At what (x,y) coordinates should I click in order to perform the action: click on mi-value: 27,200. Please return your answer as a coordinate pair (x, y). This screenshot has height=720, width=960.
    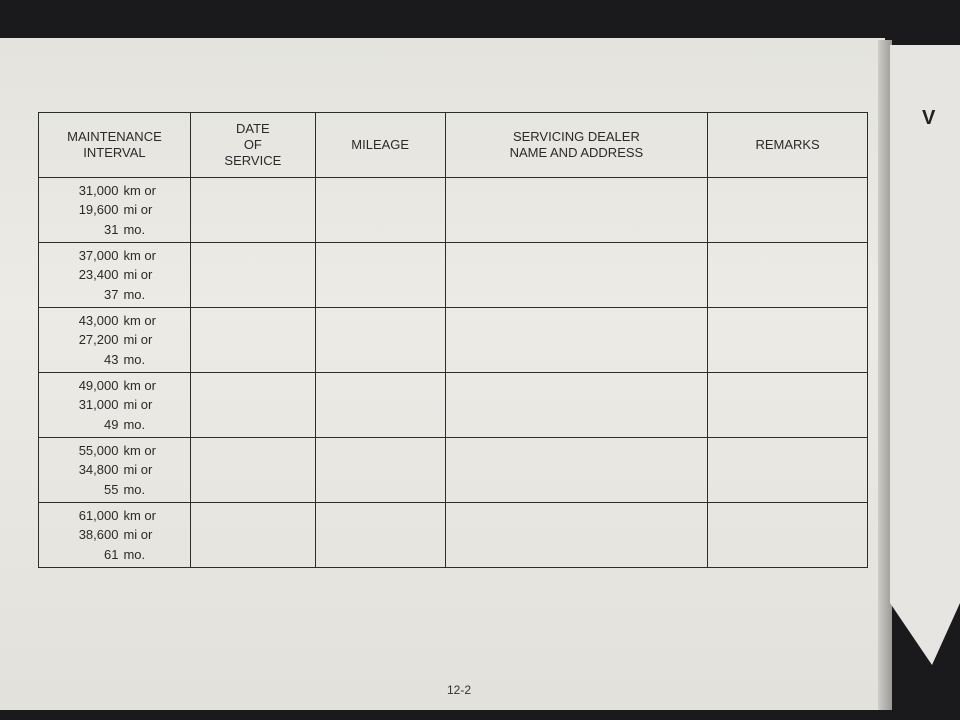
    Looking at the image, I should click on (98, 340).